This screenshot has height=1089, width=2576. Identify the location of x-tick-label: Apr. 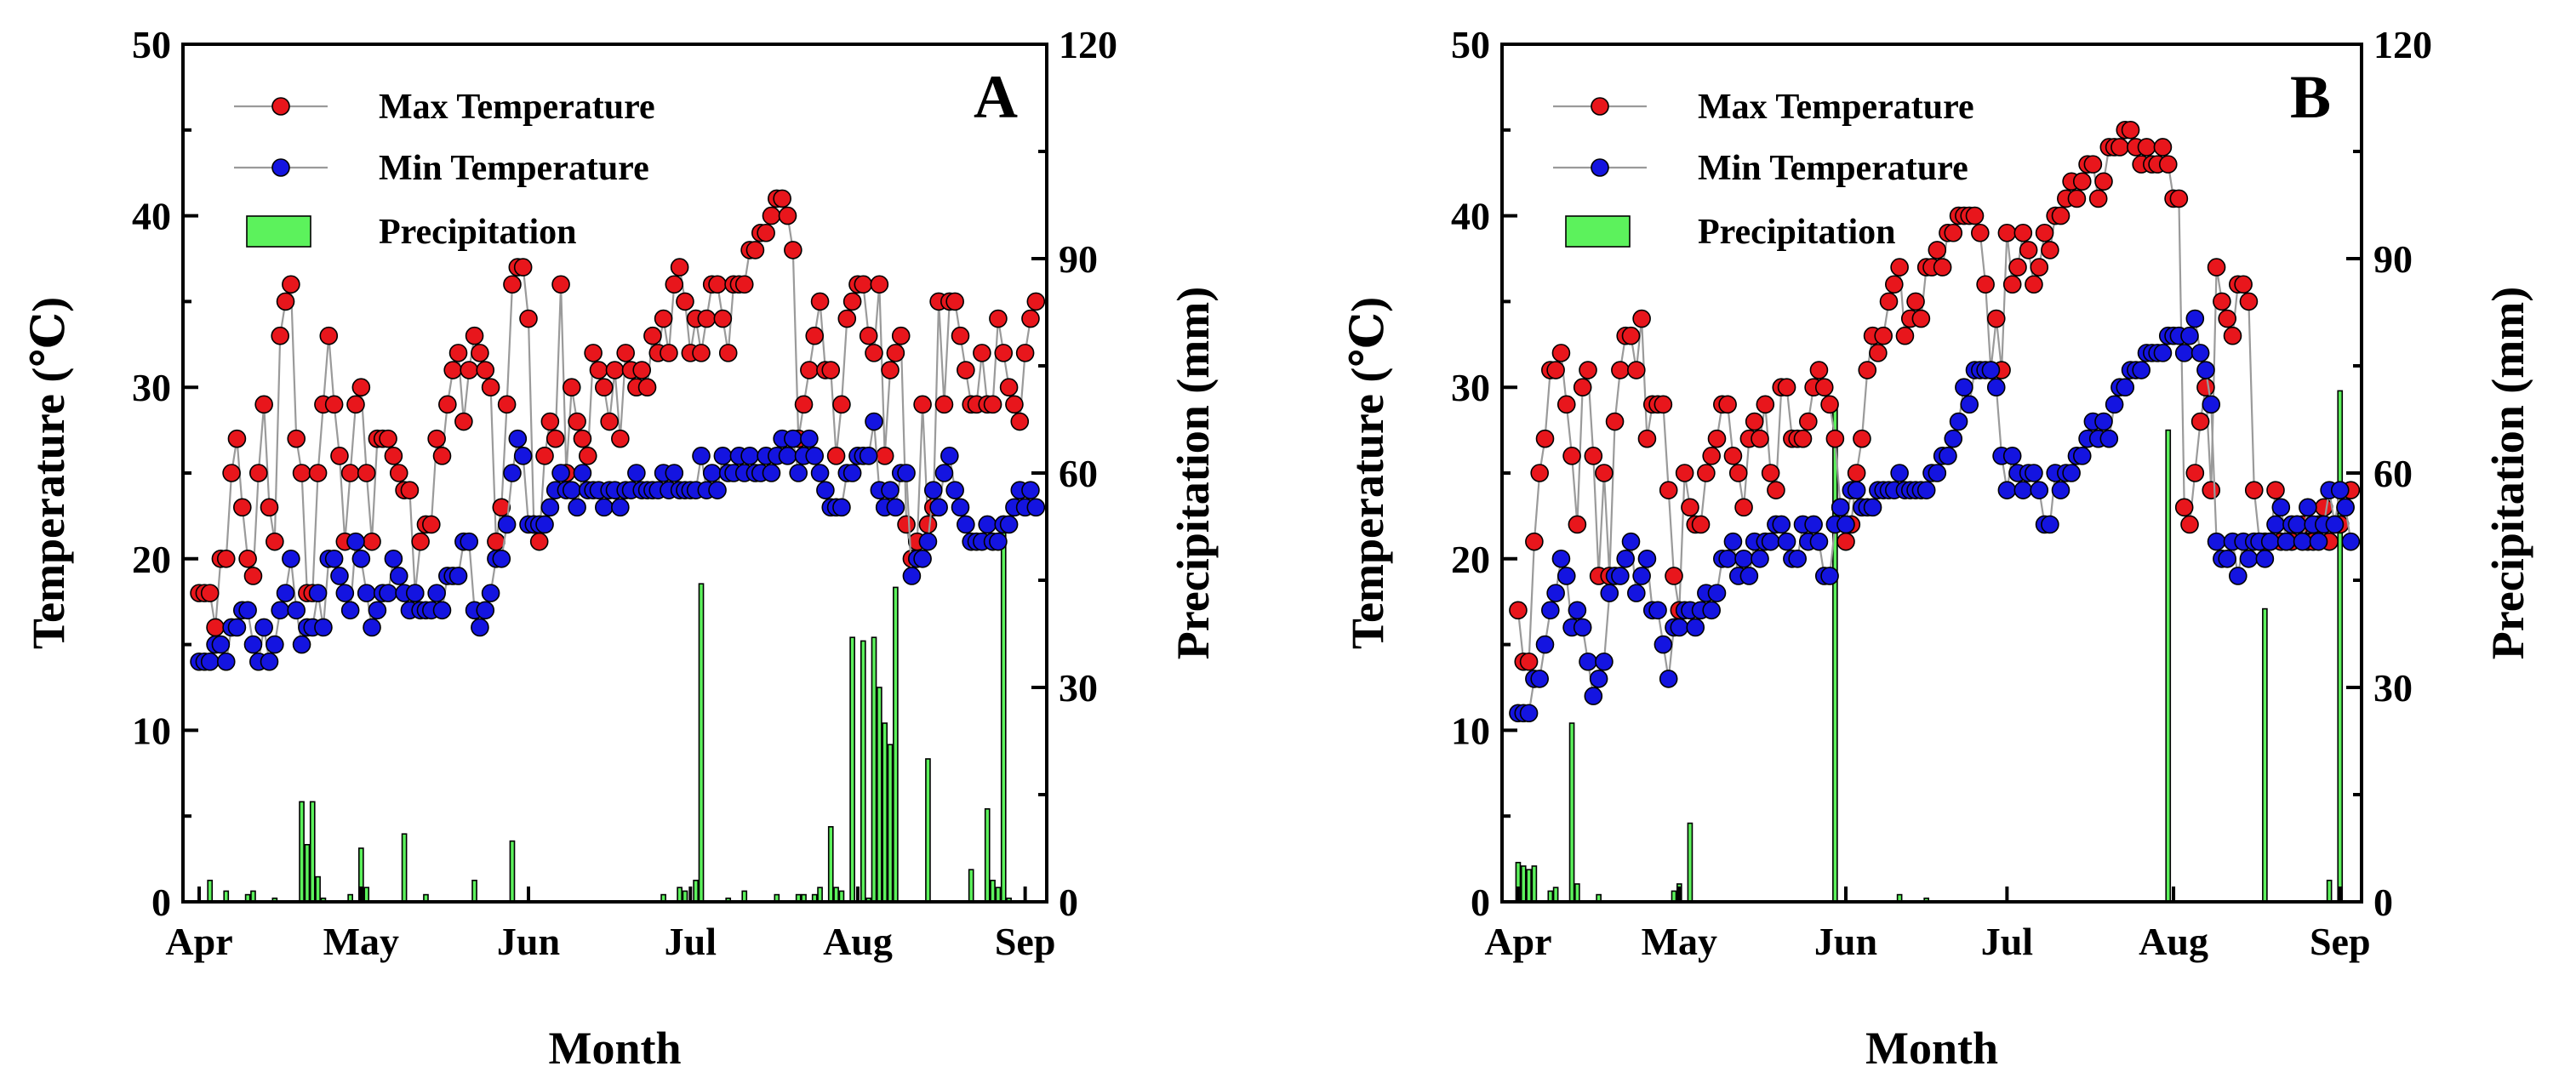
(1517, 941).